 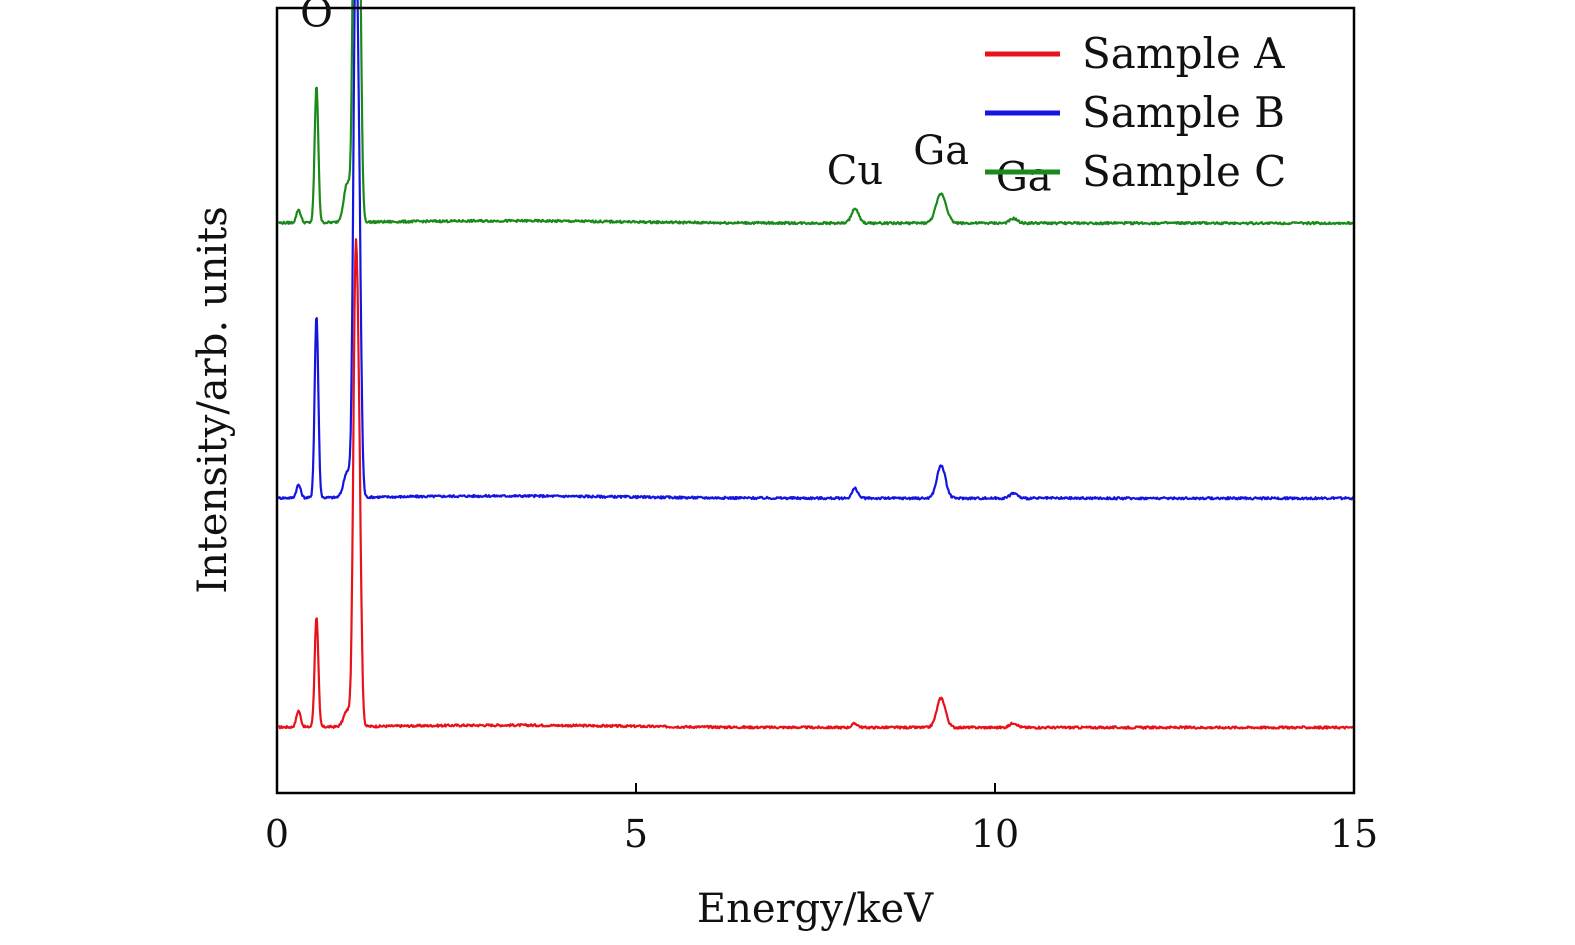 What do you see at coordinates (1183, 53) in the screenshot?
I see `legend-label: Sample A` at bounding box center [1183, 53].